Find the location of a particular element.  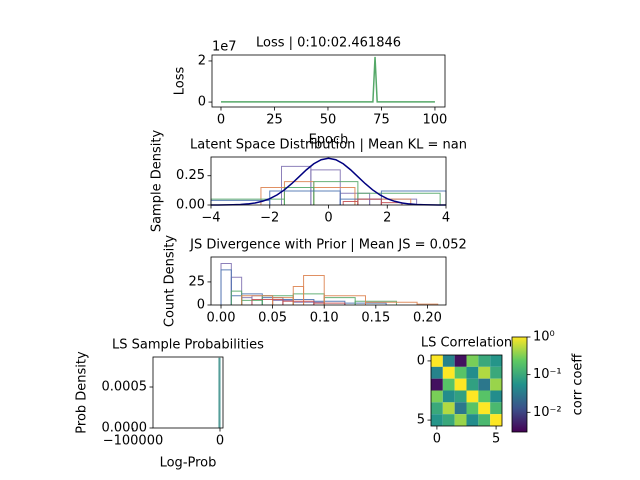

x-tick-label: −100000 is located at coordinates (133, 441).